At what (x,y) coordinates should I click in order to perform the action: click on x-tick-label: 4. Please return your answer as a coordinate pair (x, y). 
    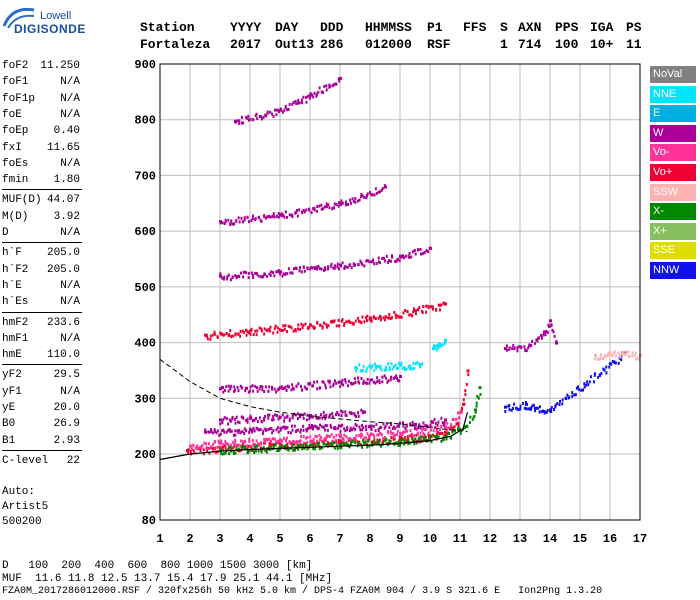
    Looking at the image, I should click on (249, 539).